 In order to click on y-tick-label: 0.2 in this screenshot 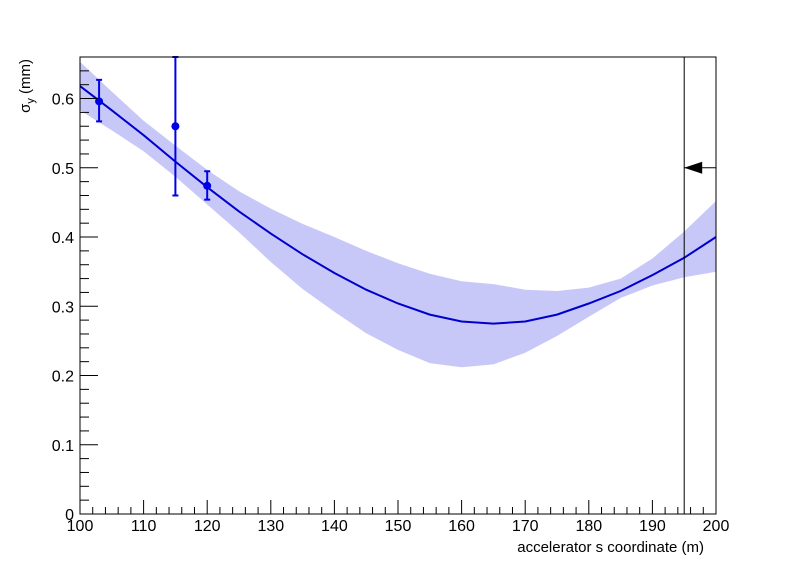, I will do `click(63, 377)`.